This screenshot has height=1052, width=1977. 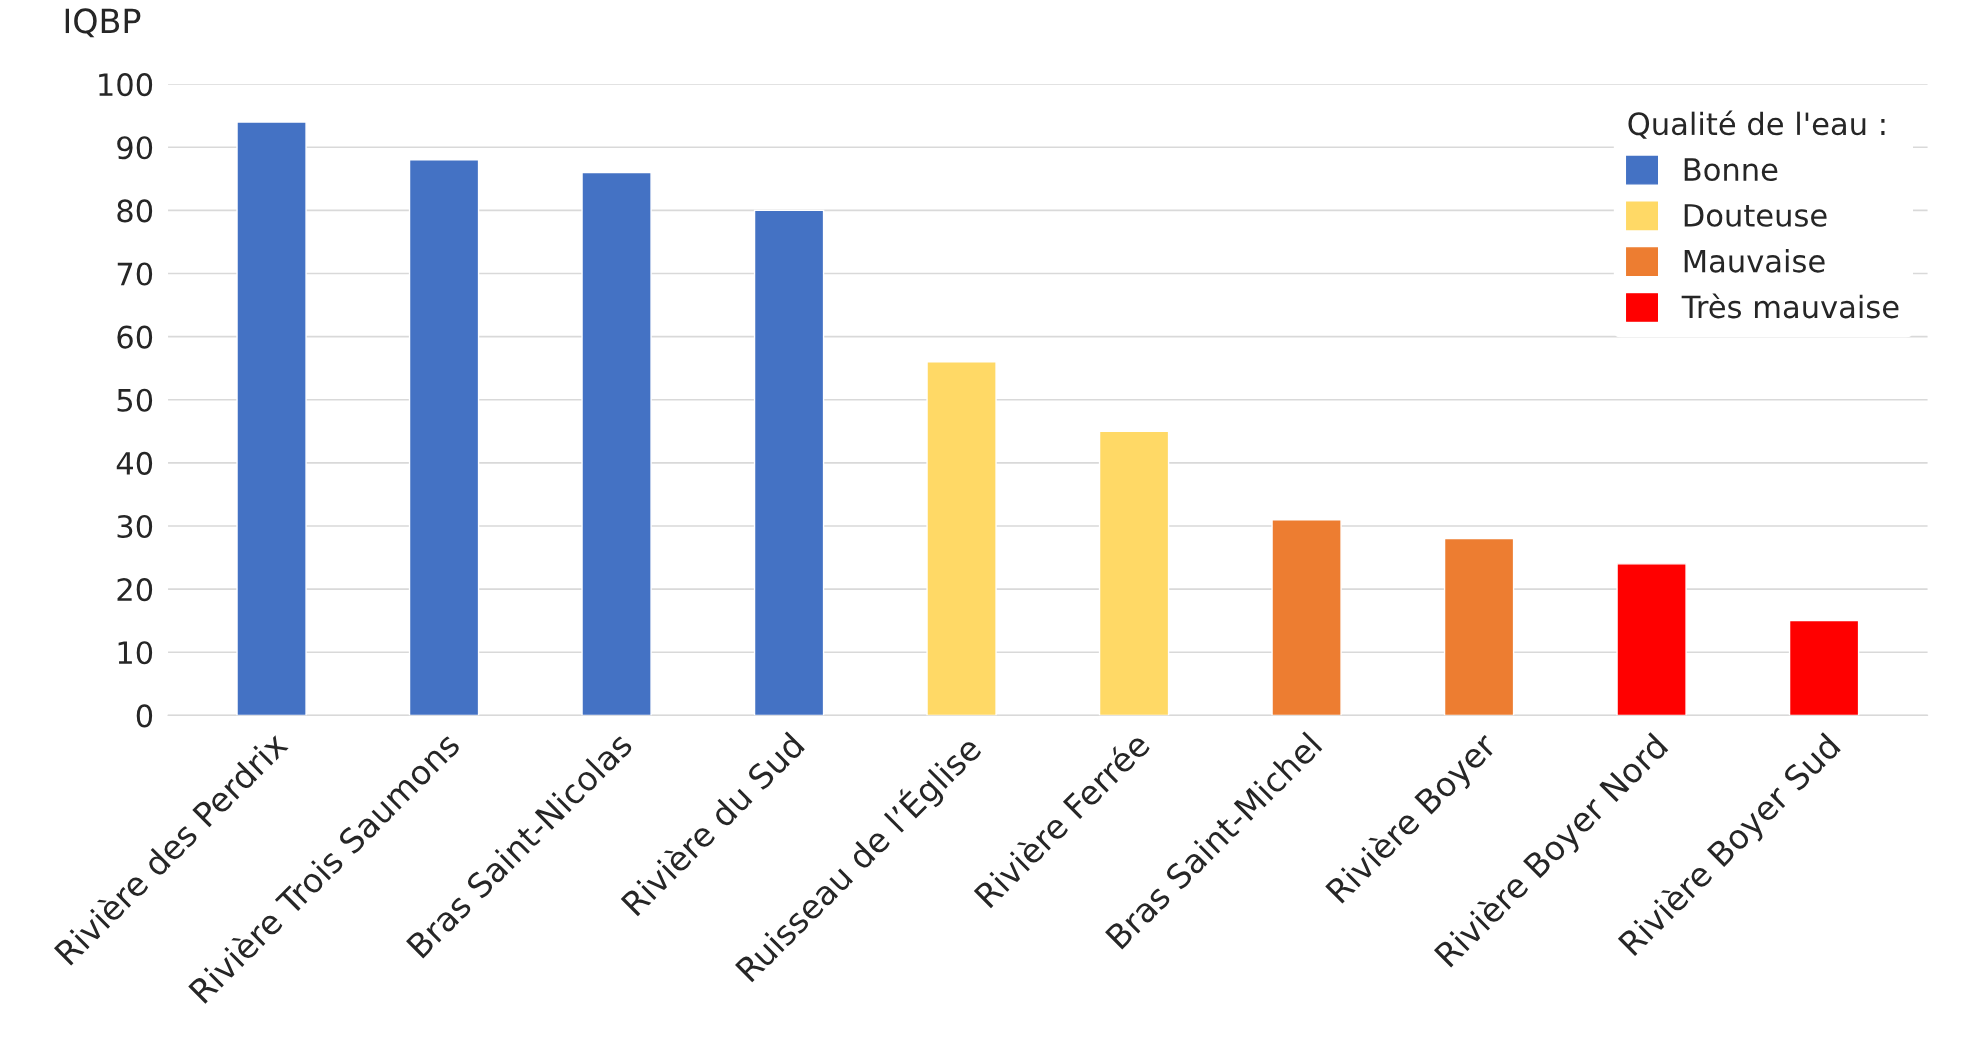 What do you see at coordinates (1756, 124) in the screenshot?
I see `legend-title: Qualité de l'eau :` at bounding box center [1756, 124].